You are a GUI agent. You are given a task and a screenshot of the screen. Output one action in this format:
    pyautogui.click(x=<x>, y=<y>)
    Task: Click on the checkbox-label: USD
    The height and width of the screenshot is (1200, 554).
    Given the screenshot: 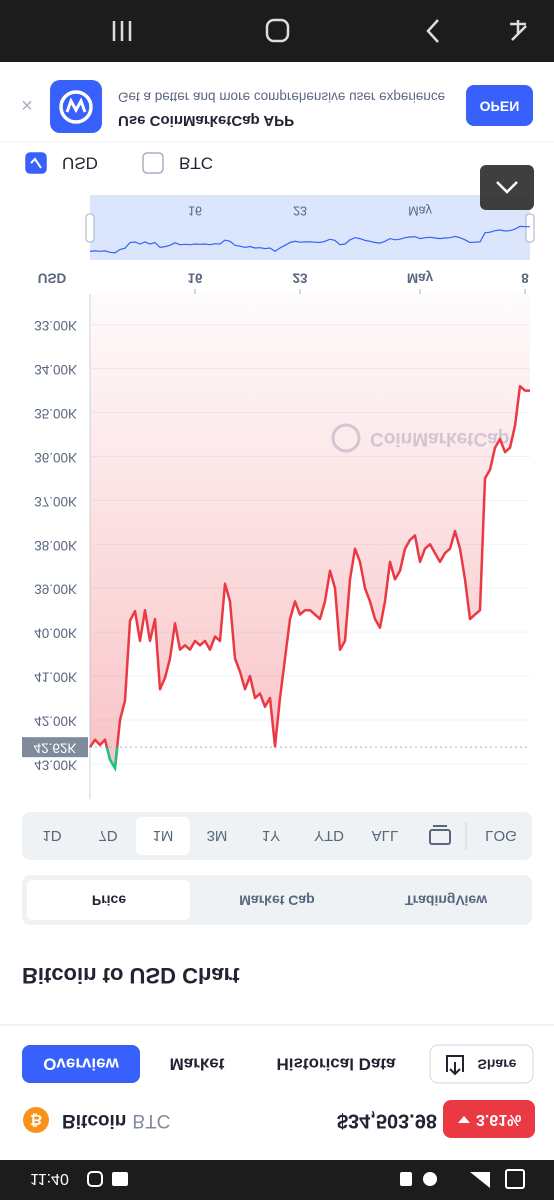 What is the action you would take?
    pyautogui.click(x=80, y=163)
    